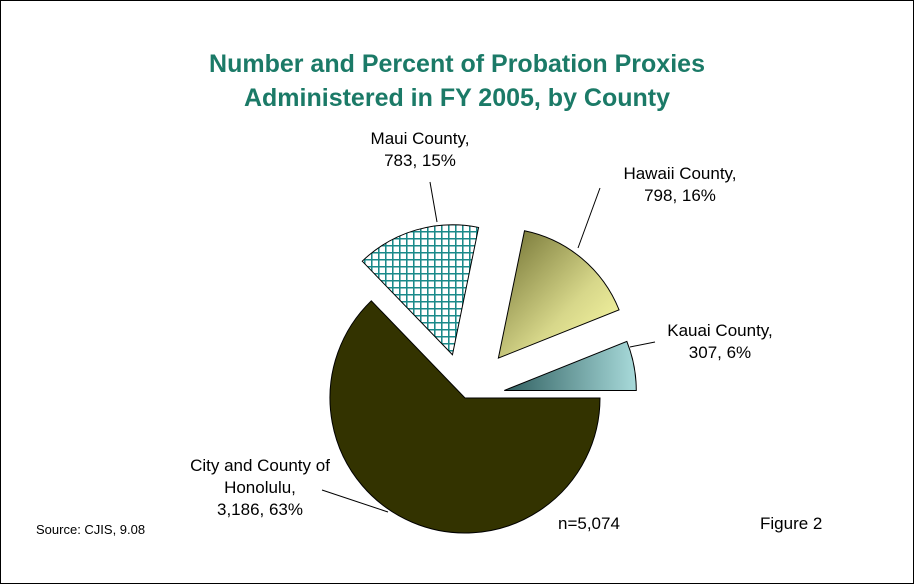 The width and height of the screenshot is (914, 584). I want to click on data-label: Hawaii County, 798, 16%, so click(680, 185).